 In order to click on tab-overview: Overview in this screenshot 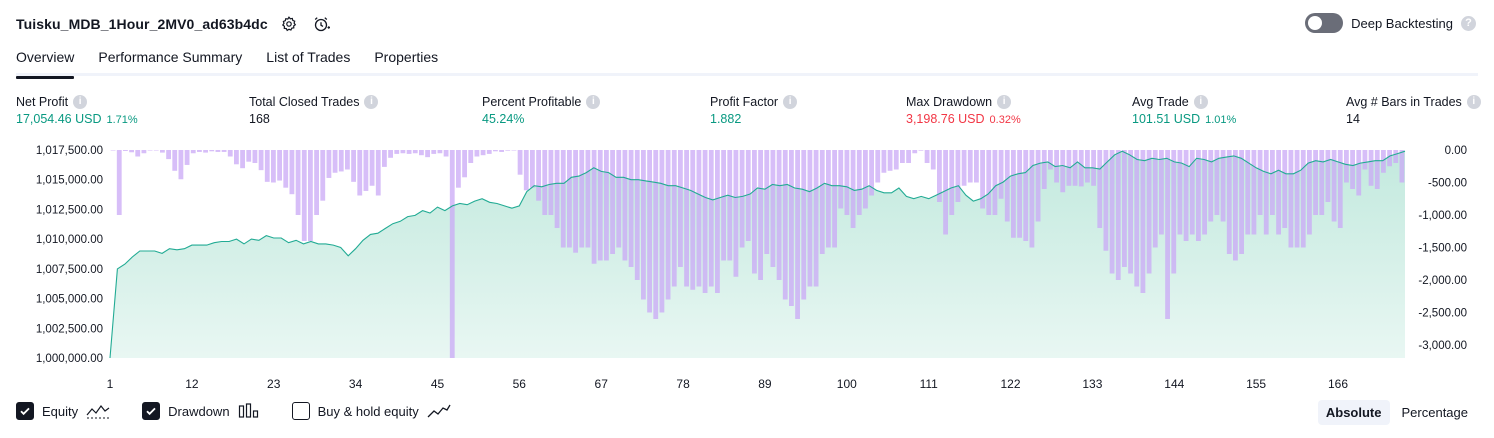, I will do `click(45, 60)`.